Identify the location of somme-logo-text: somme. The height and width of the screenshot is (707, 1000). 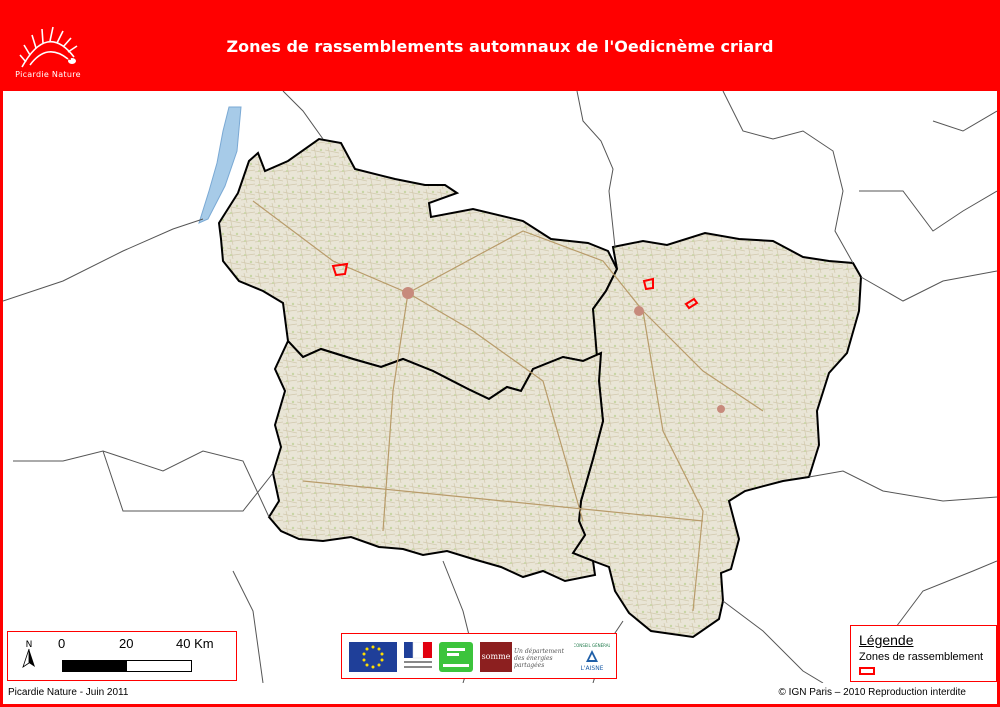
(496, 656).